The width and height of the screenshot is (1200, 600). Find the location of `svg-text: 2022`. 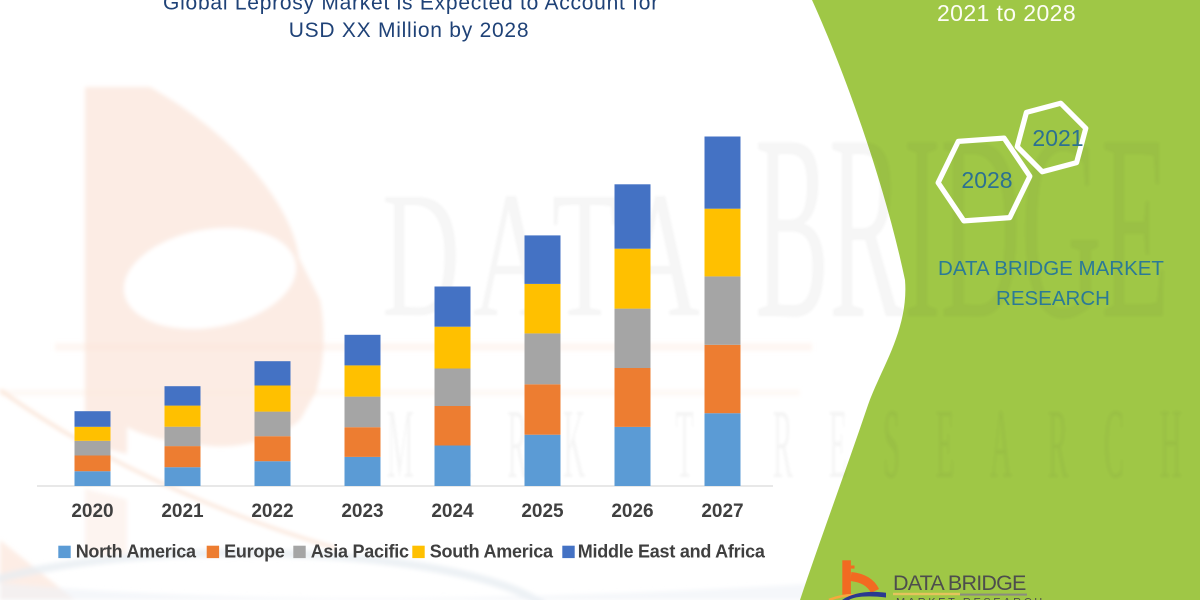

svg-text: 2022 is located at coordinates (272, 511).